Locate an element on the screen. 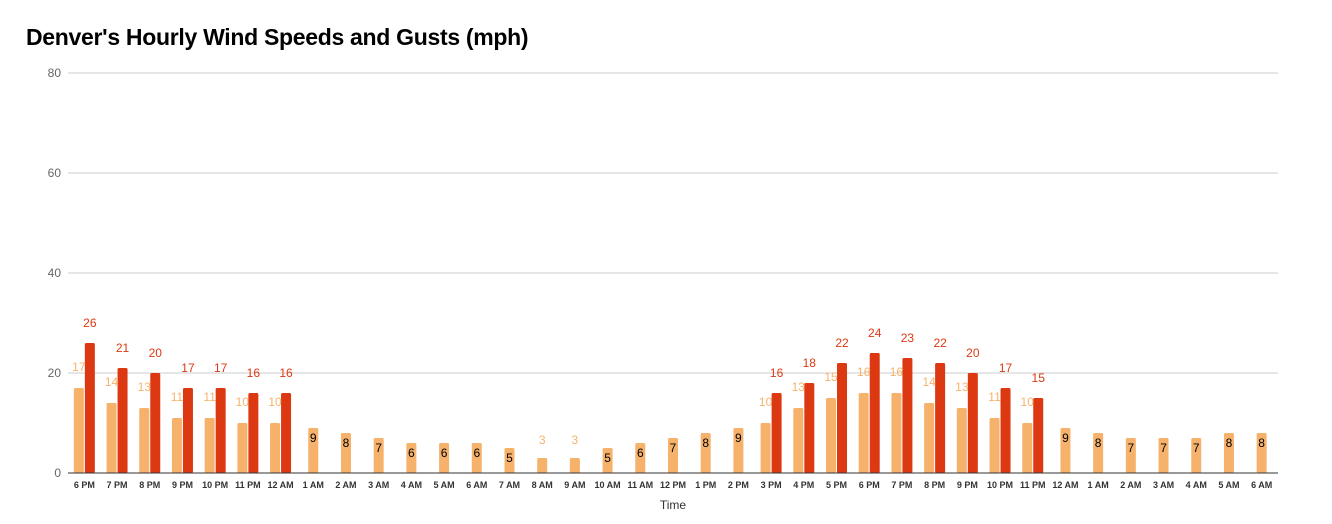 The height and width of the screenshot is (524, 1332). x-tick-label: 6 AM is located at coordinates (1261, 485).